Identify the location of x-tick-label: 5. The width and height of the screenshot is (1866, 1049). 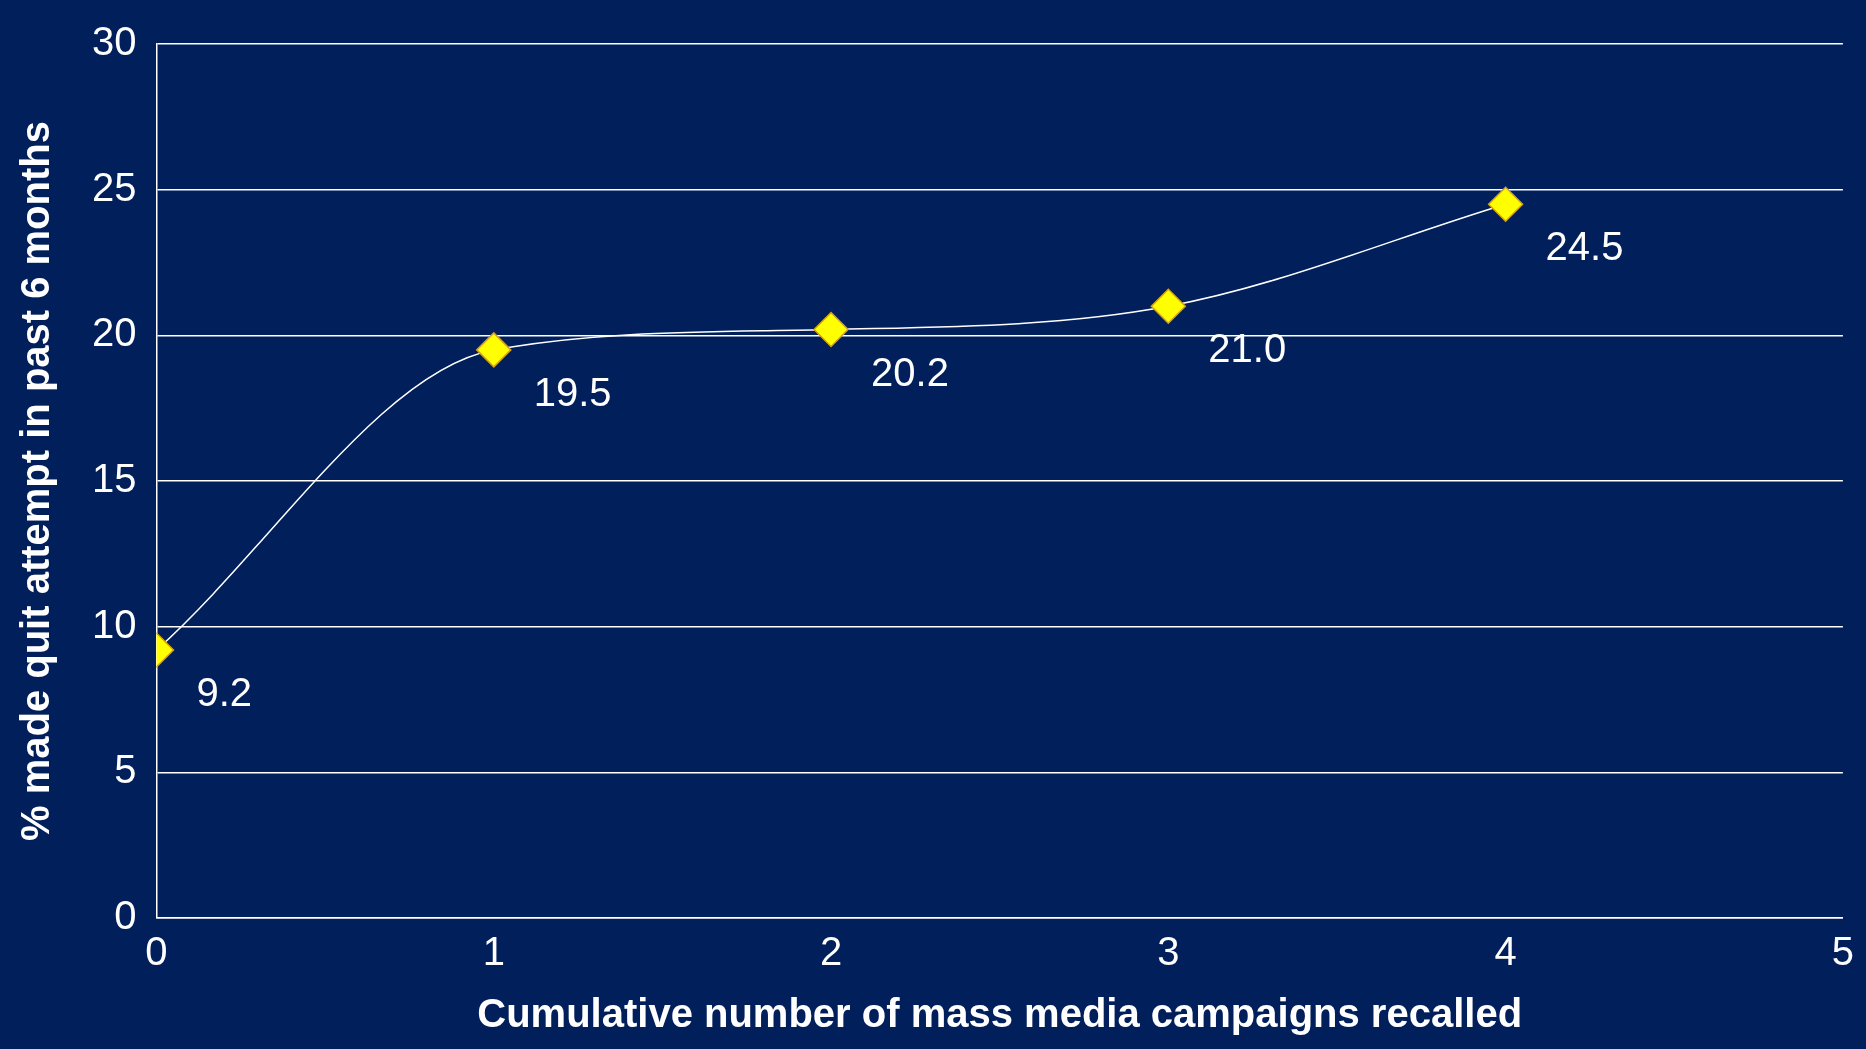
(1842, 951).